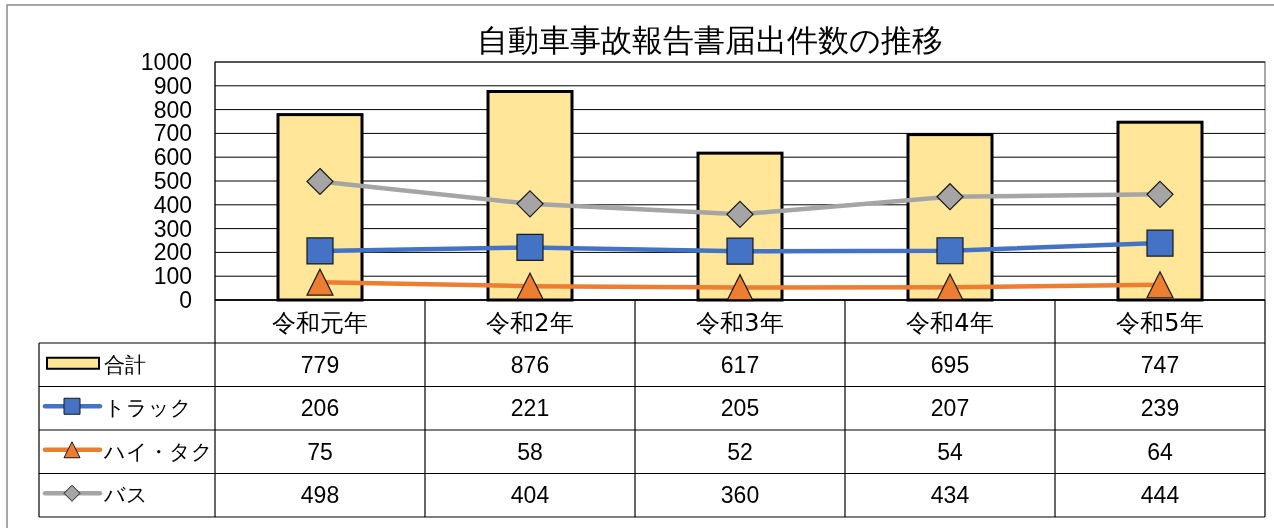  What do you see at coordinates (320, 495) in the screenshot?
I see `data-label: 498` at bounding box center [320, 495].